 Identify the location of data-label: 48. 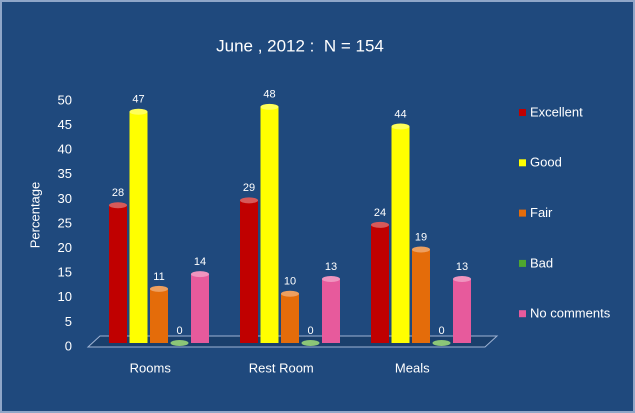
(269, 95).